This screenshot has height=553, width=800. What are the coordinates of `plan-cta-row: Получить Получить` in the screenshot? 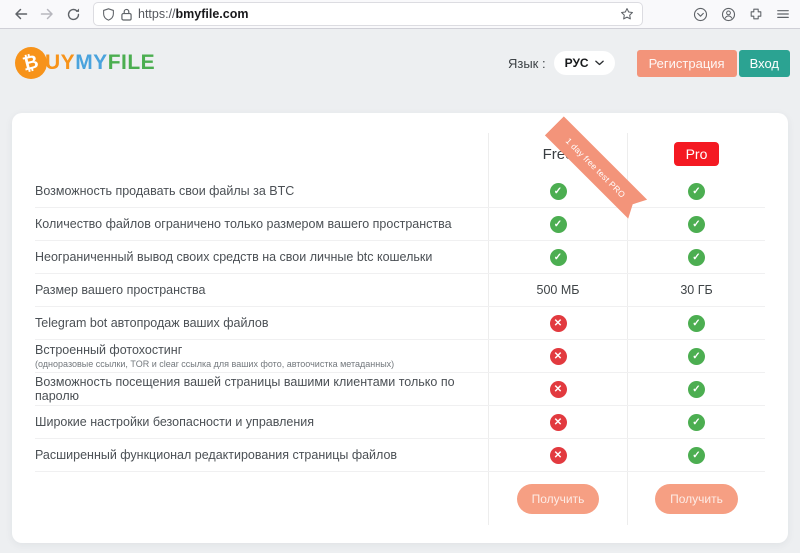 It's located at (400, 498).